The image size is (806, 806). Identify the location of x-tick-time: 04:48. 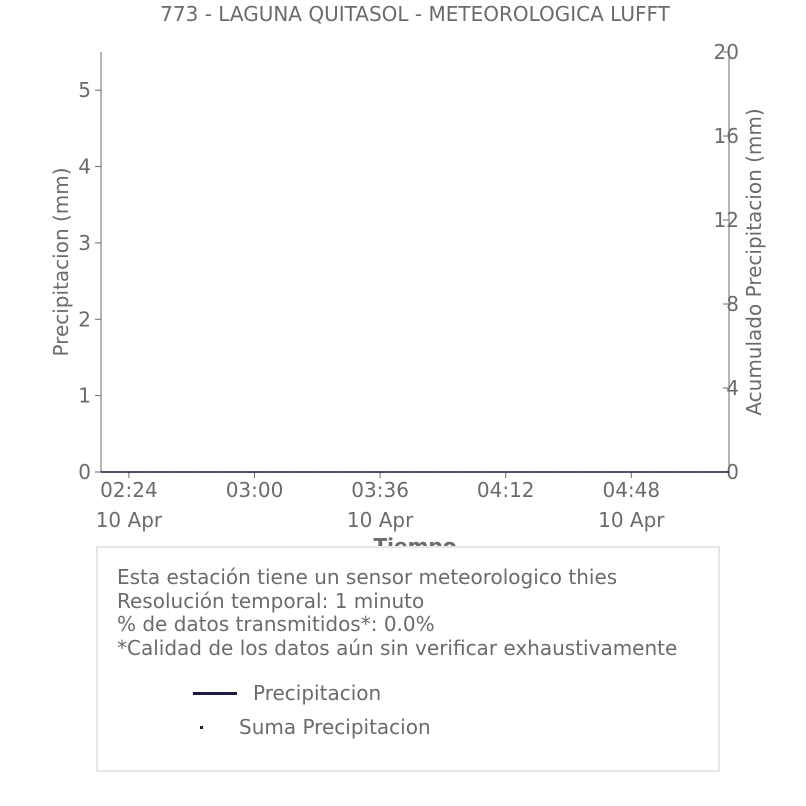
(631, 490).